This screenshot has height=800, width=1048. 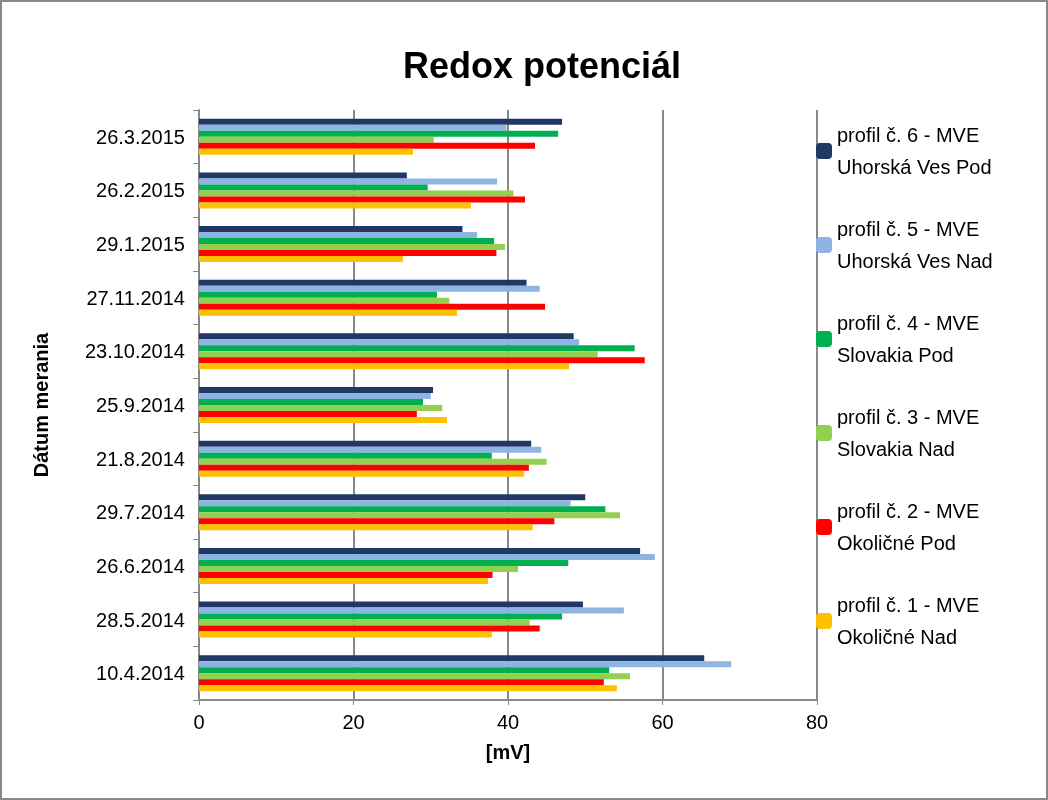 What do you see at coordinates (140, 136) in the screenshot?
I see `y-tick-label: 26.3.2015` at bounding box center [140, 136].